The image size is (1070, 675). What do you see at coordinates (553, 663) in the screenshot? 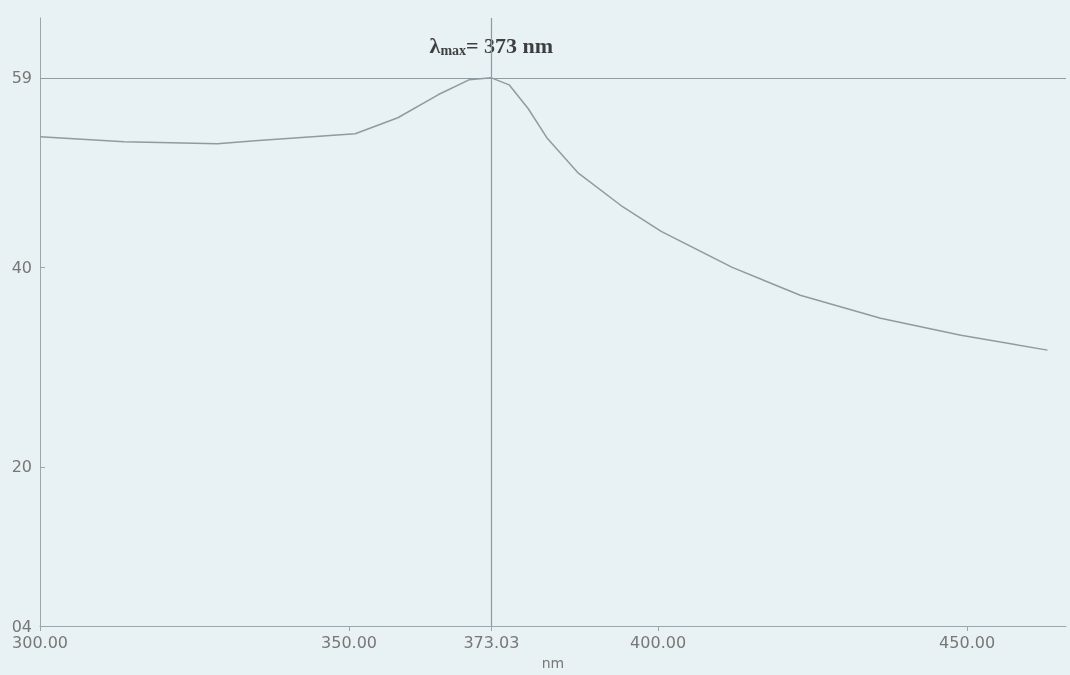
I see `x-axis-title: nm` at bounding box center [553, 663].